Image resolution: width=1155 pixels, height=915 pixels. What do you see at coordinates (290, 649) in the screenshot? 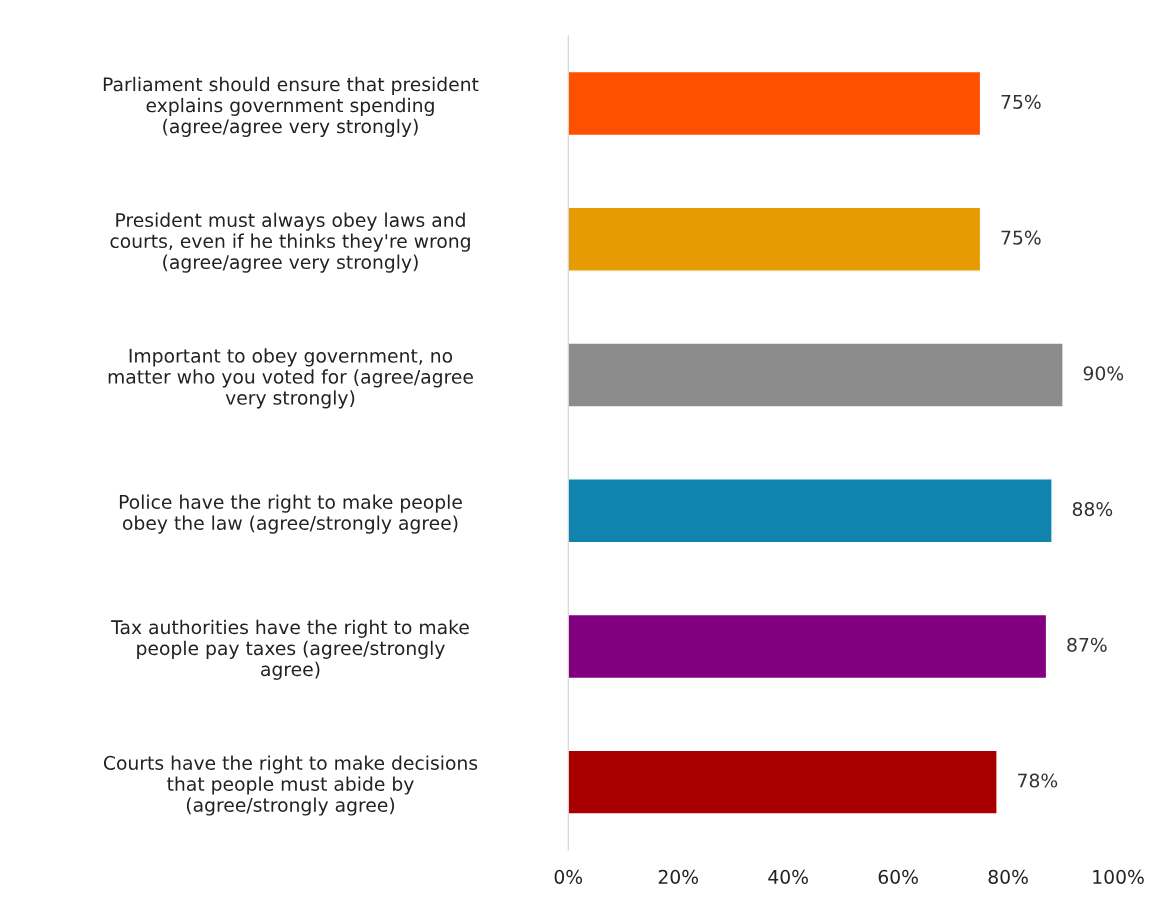
I see `y-tick-label: Tax authorities have the right to make people pay taxes (agree/strongly agree)` at bounding box center [290, 649].